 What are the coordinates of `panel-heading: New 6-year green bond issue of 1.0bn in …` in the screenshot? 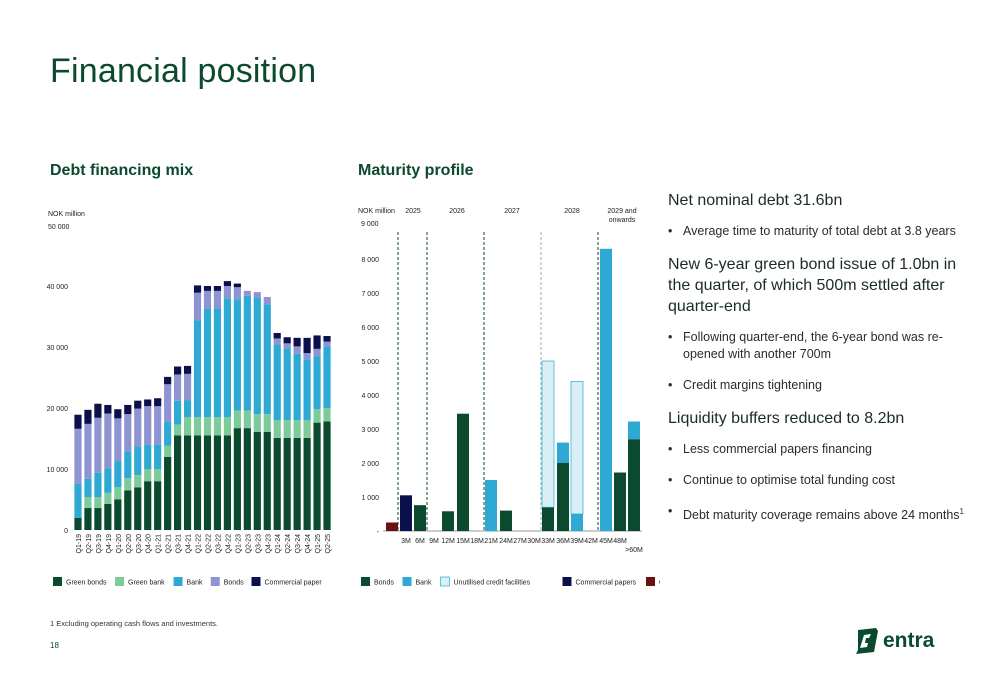 It's located at (812, 285).